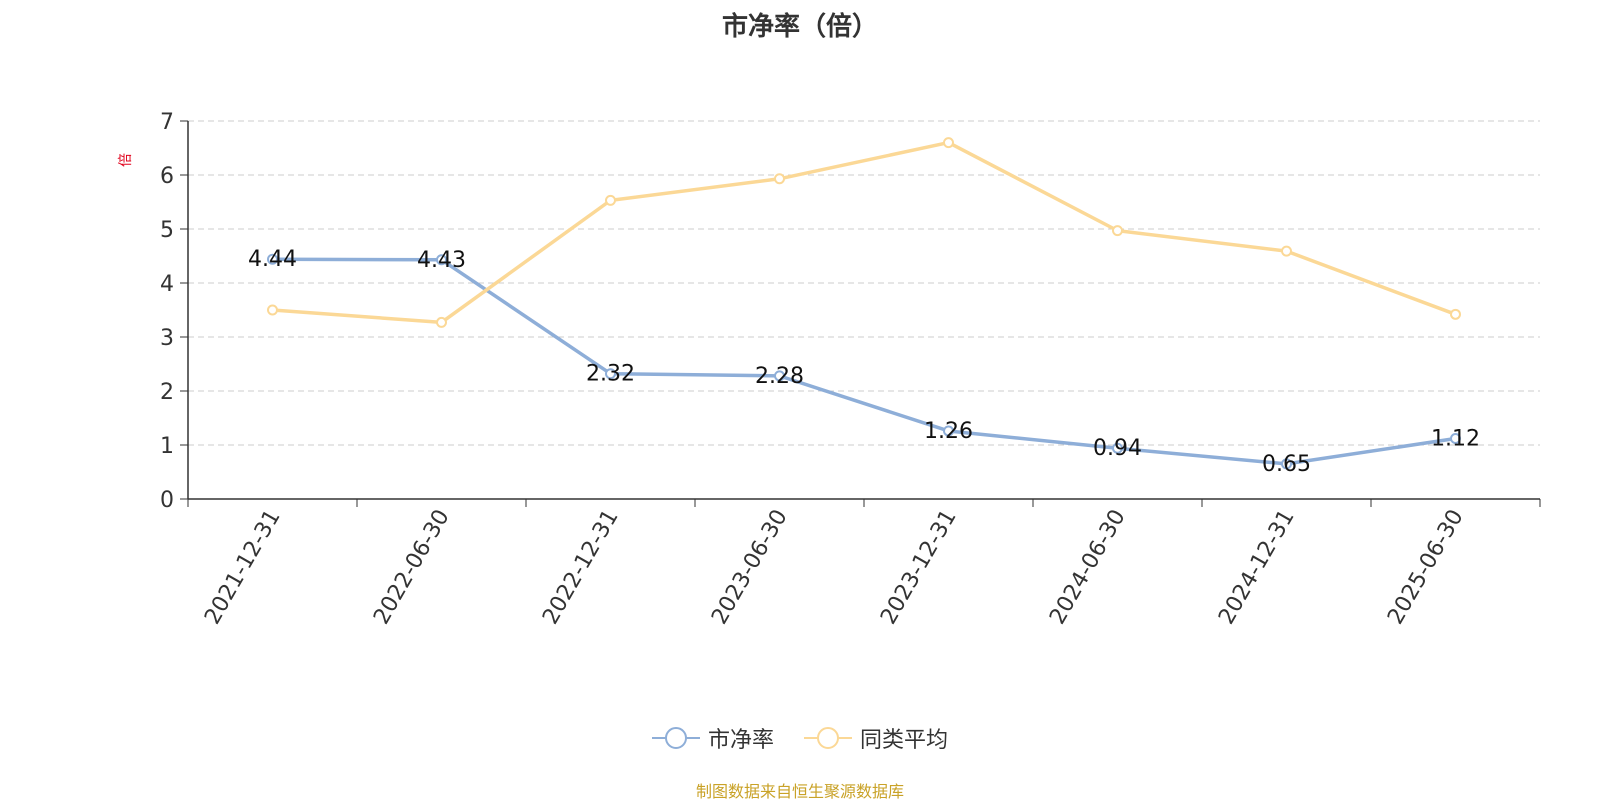 The height and width of the screenshot is (802, 1600). What do you see at coordinates (800, 738) in the screenshot?
I see `legend: 市净率 同类平均` at bounding box center [800, 738].